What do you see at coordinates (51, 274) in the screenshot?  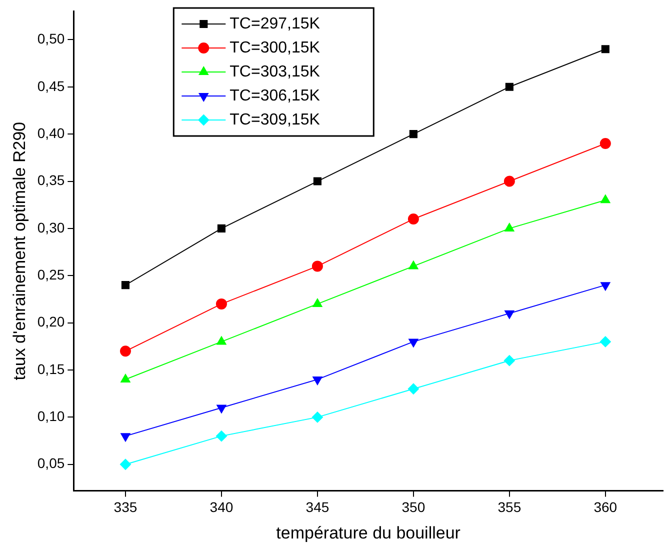 I see `y-tick-label: 0,25` at bounding box center [51, 274].